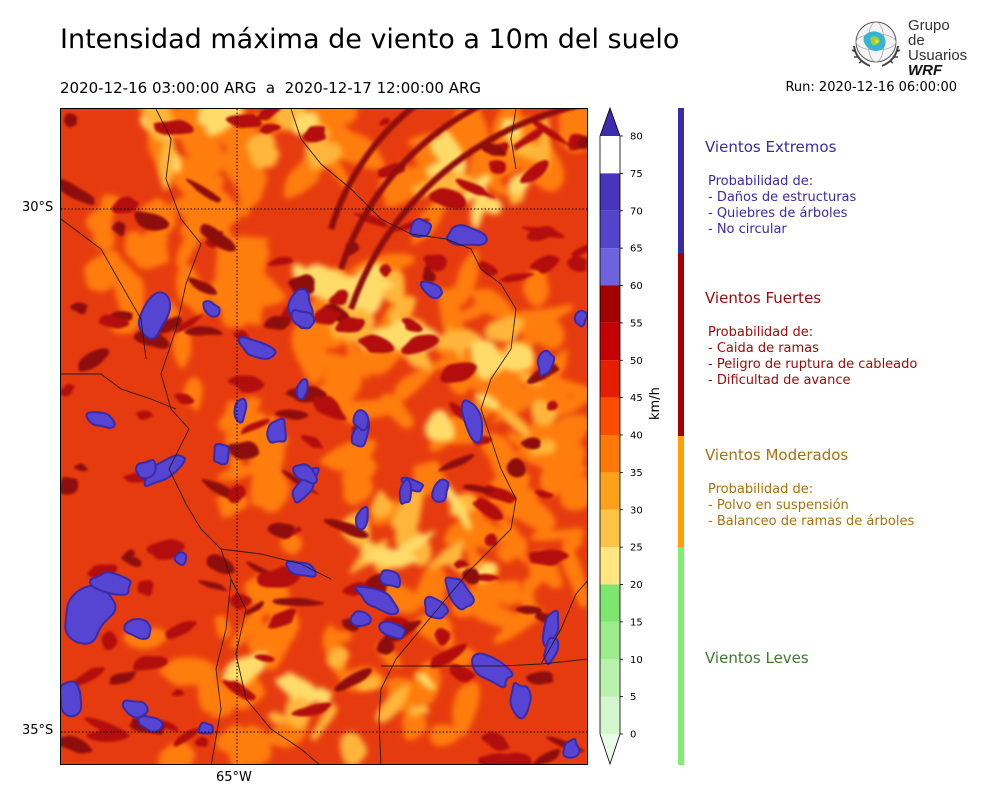 The image size is (1000, 800). Describe the element at coordinates (633, 697) in the screenshot. I see `colorbar-tick-label: 5` at that location.